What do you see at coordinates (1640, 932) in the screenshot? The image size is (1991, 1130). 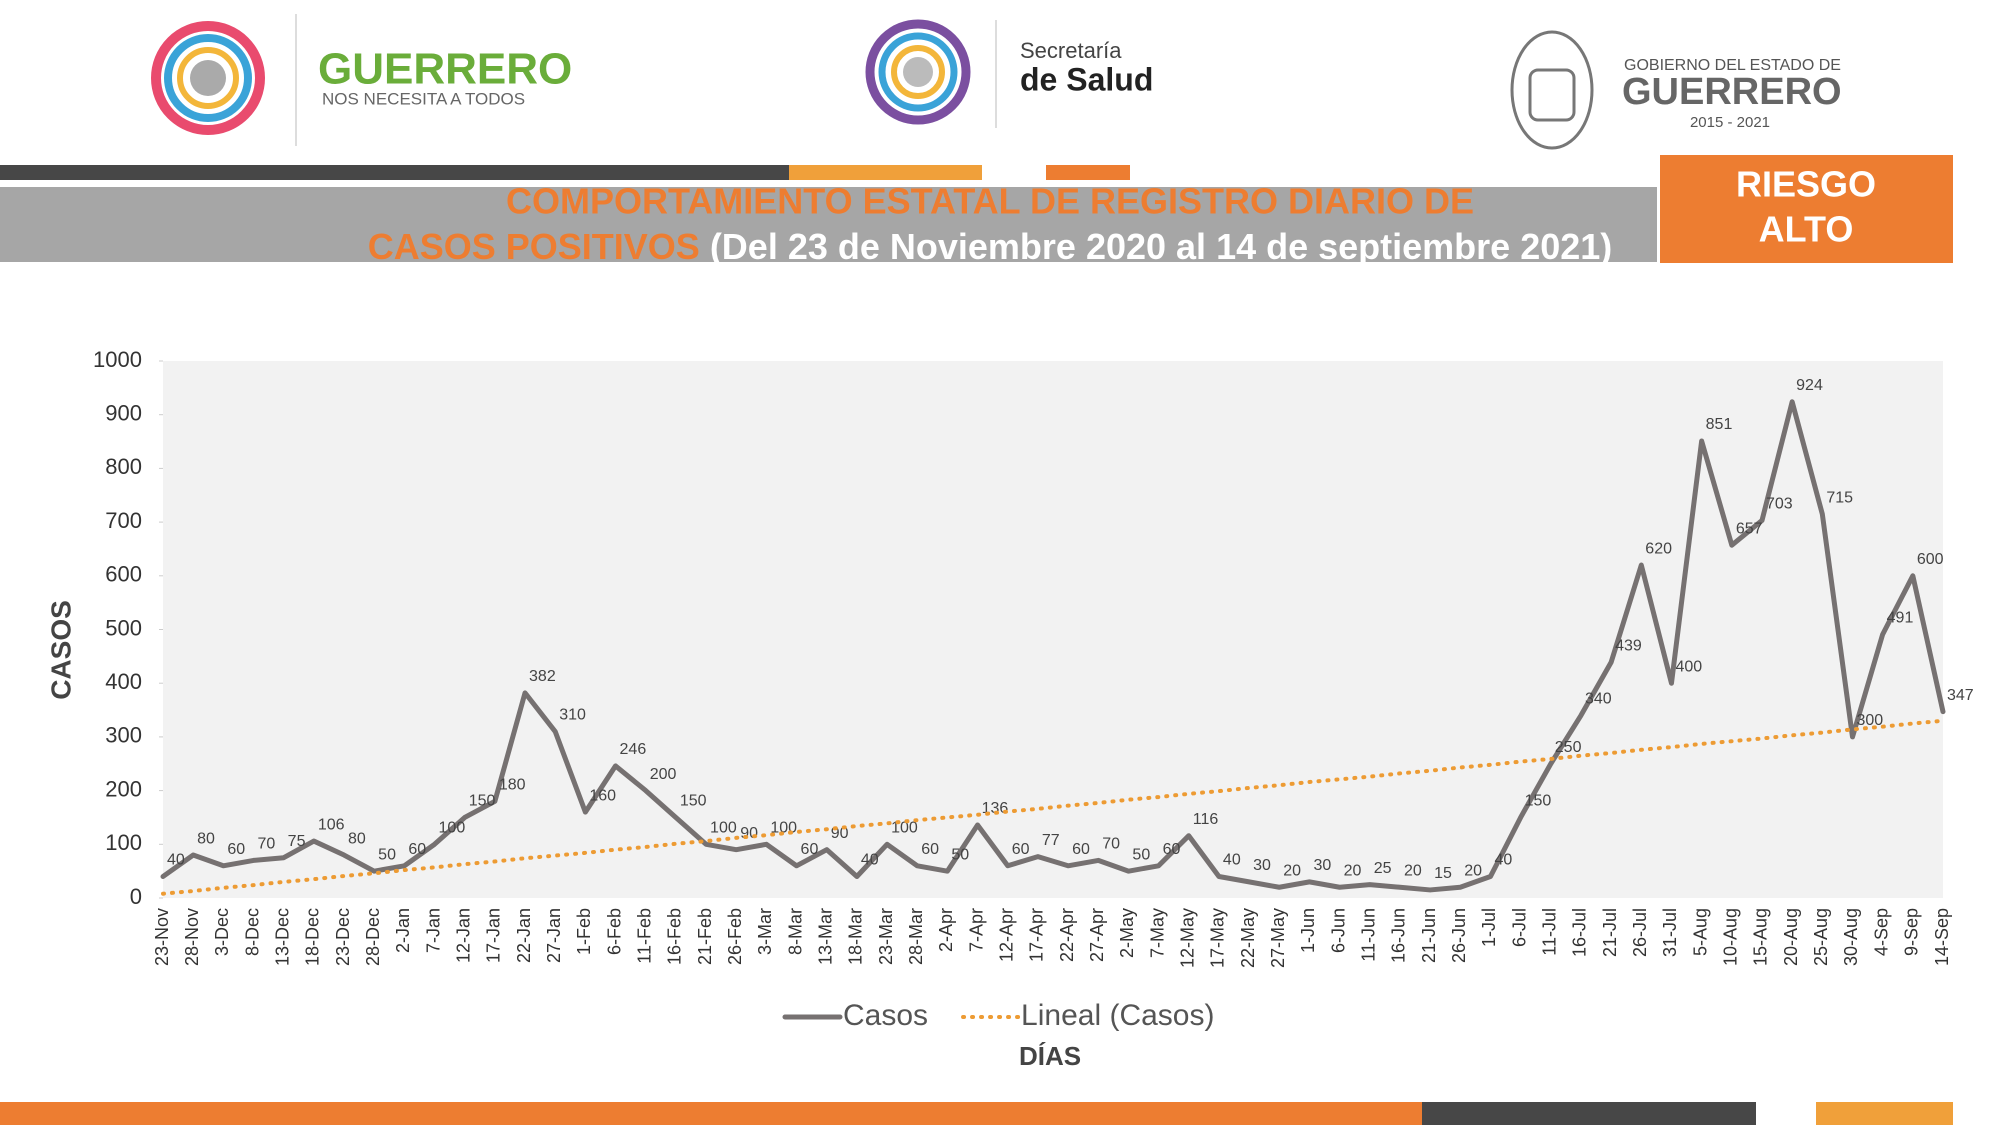 I see `x-tick-label: 26-Jul` at bounding box center [1640, 932].